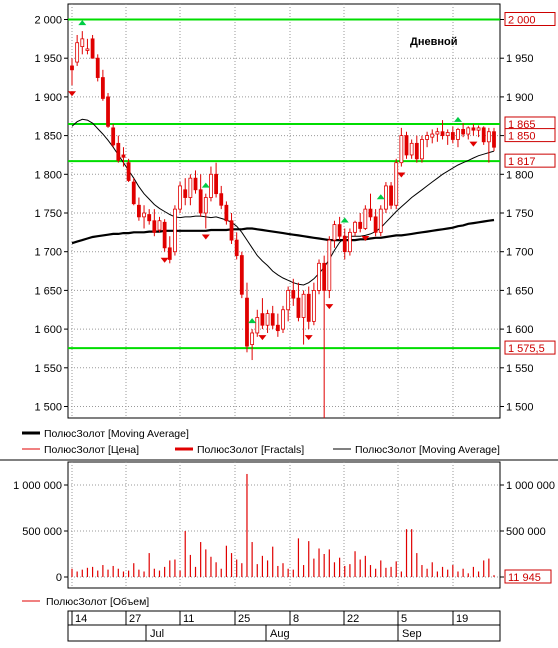  What do you see at coordinates (522, 21) in the screenshot?
I see `level-tag-label: 2 000` at bounding box center [522, 21].